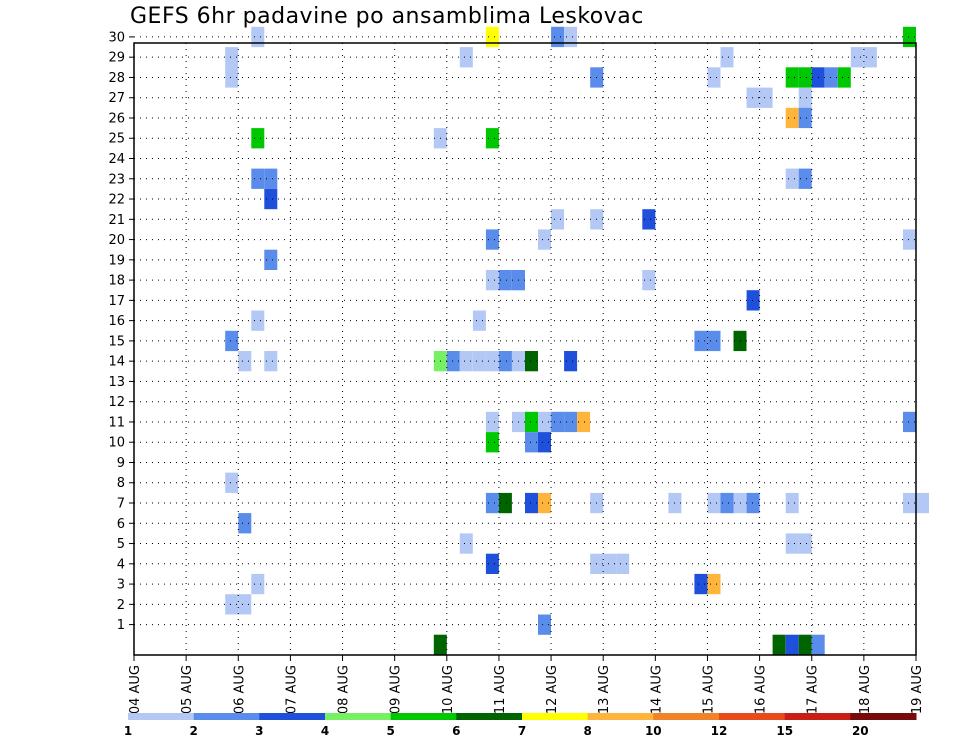  Describe the element at coordinates (259, 731) in the screenshot. I see `colorbar-label: 3` at that location.